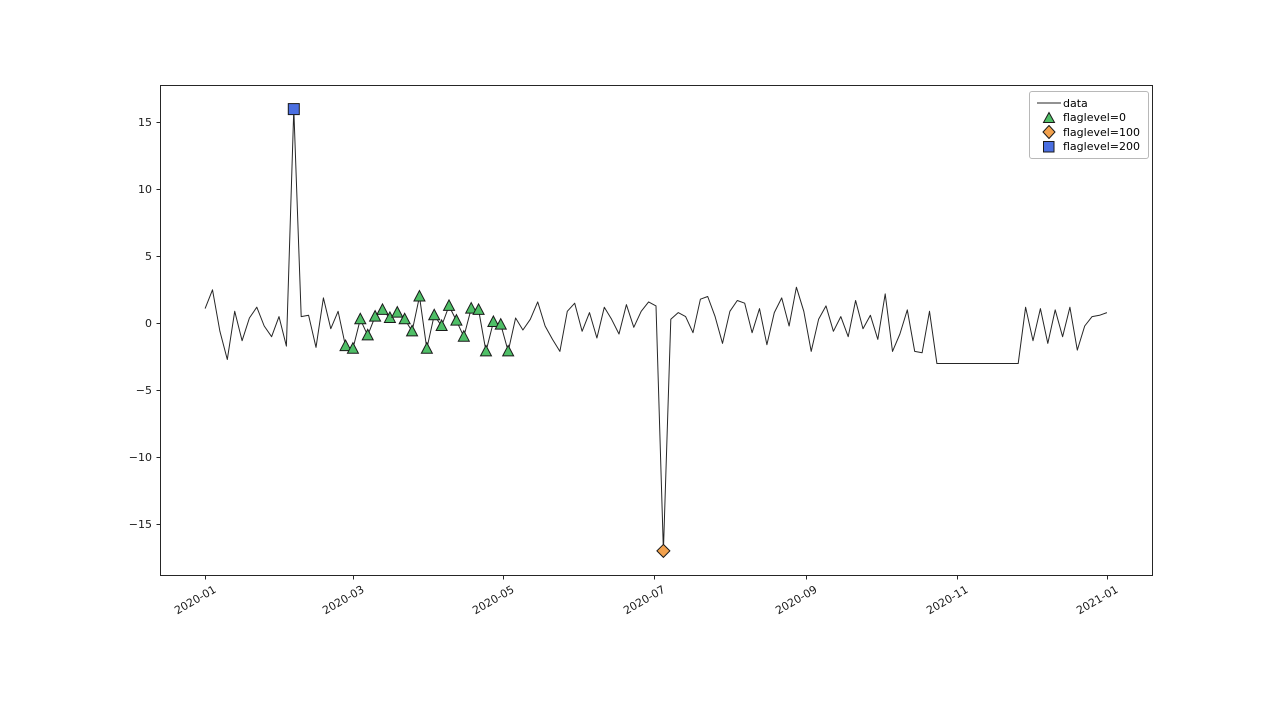 The width and height of the screenshot is (1280, 720). I want to click on y-tick-label: −15, so click(140, 524).